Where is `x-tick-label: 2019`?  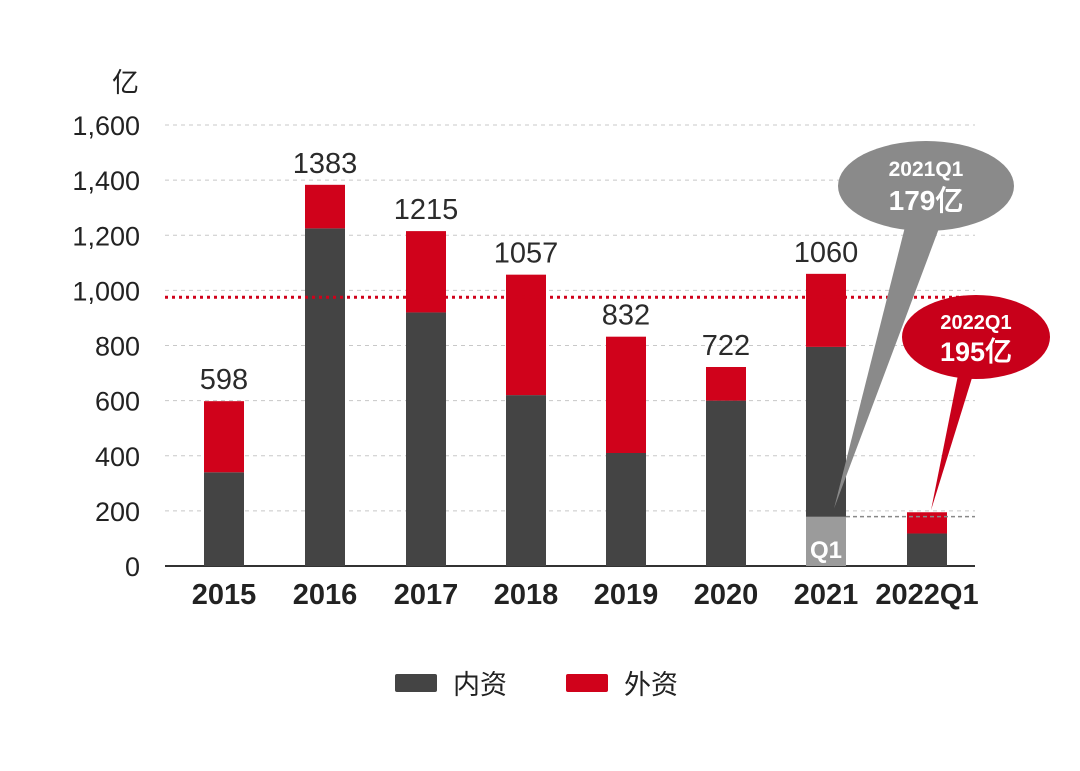
x-tick-label: 2019 is located at coordinates (626, 595).